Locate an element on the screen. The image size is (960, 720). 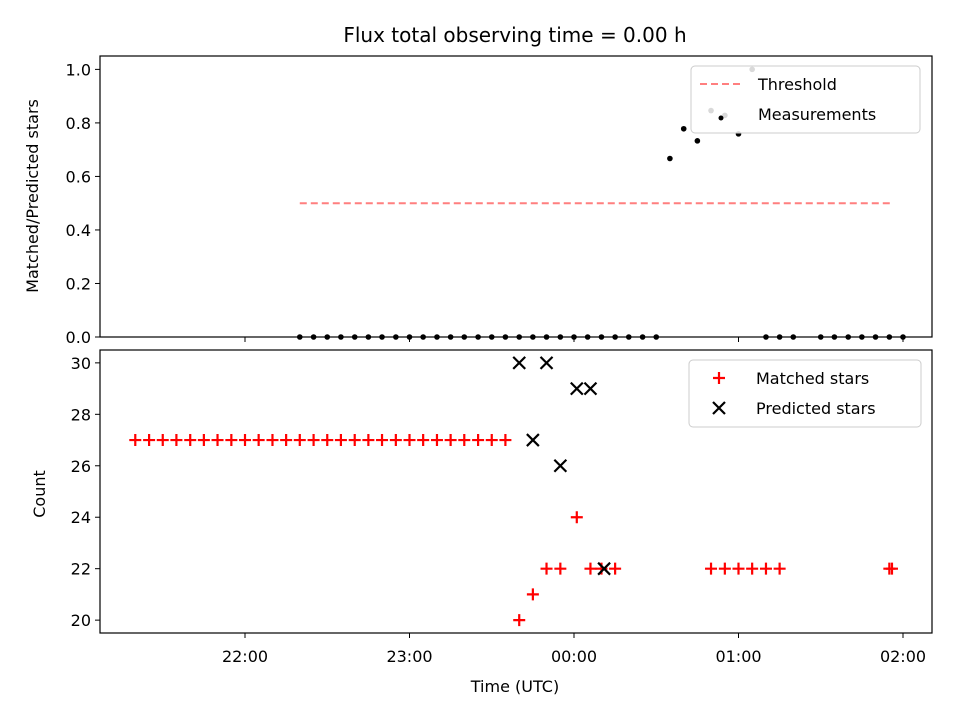
bottom-y-tick-label: 30 is located at coordinates (81, 363).